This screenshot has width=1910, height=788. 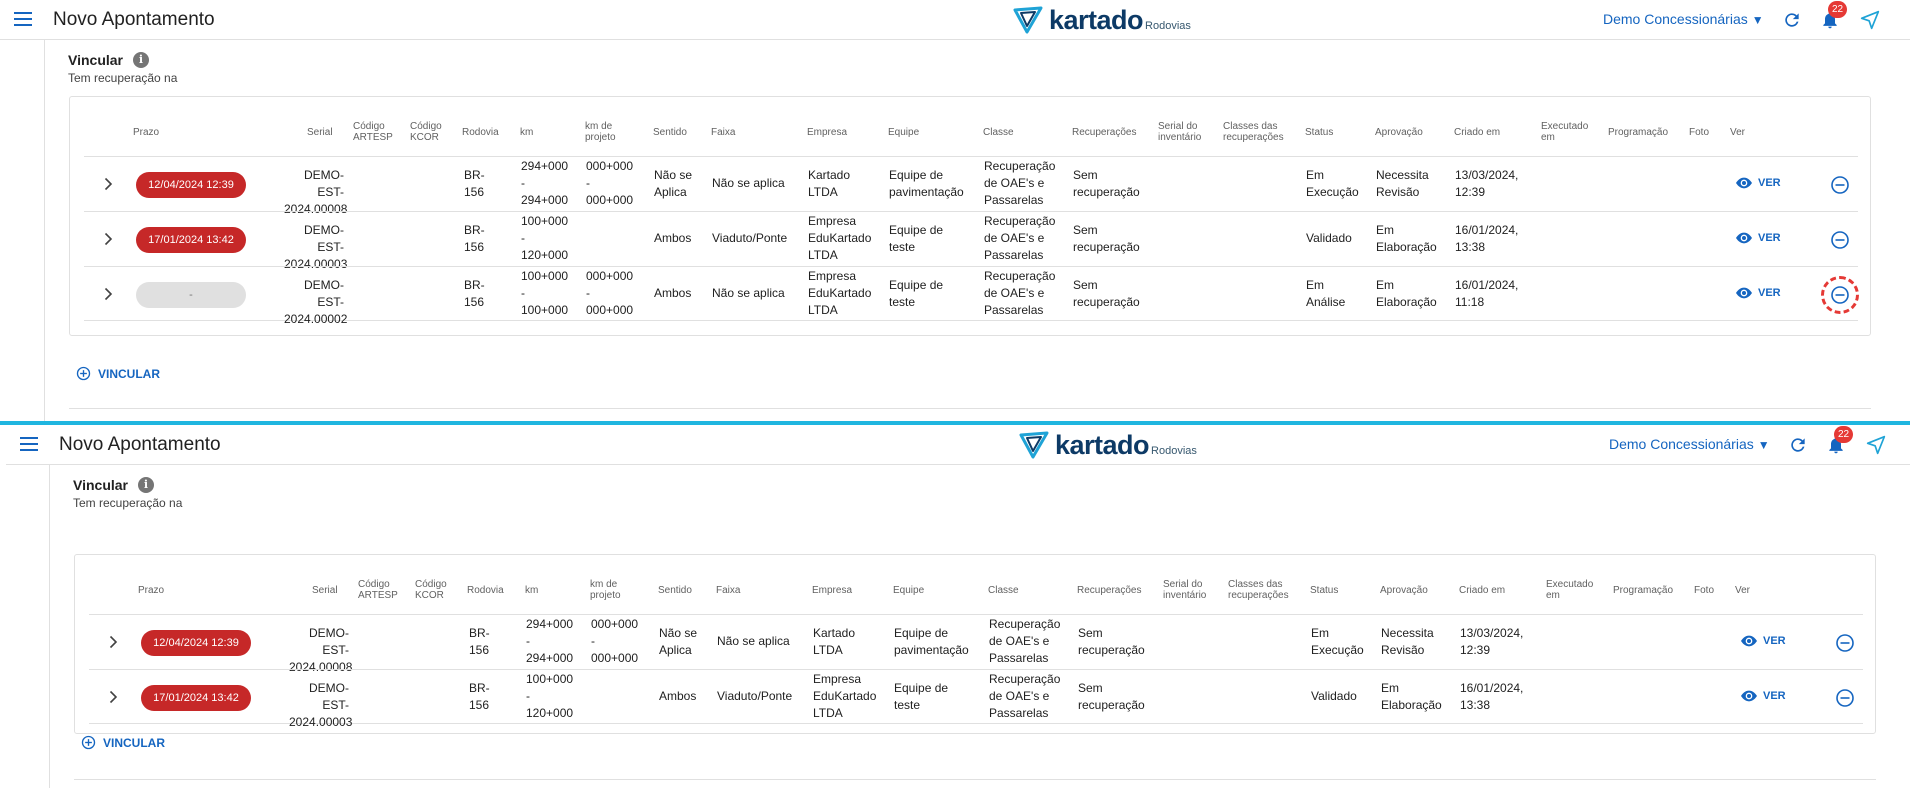 What do you see at coordinates (1402, 183) in the screenshot?
I see `aprovacao-cell: Necessita Revisão` at bounding box center [1402, 183].